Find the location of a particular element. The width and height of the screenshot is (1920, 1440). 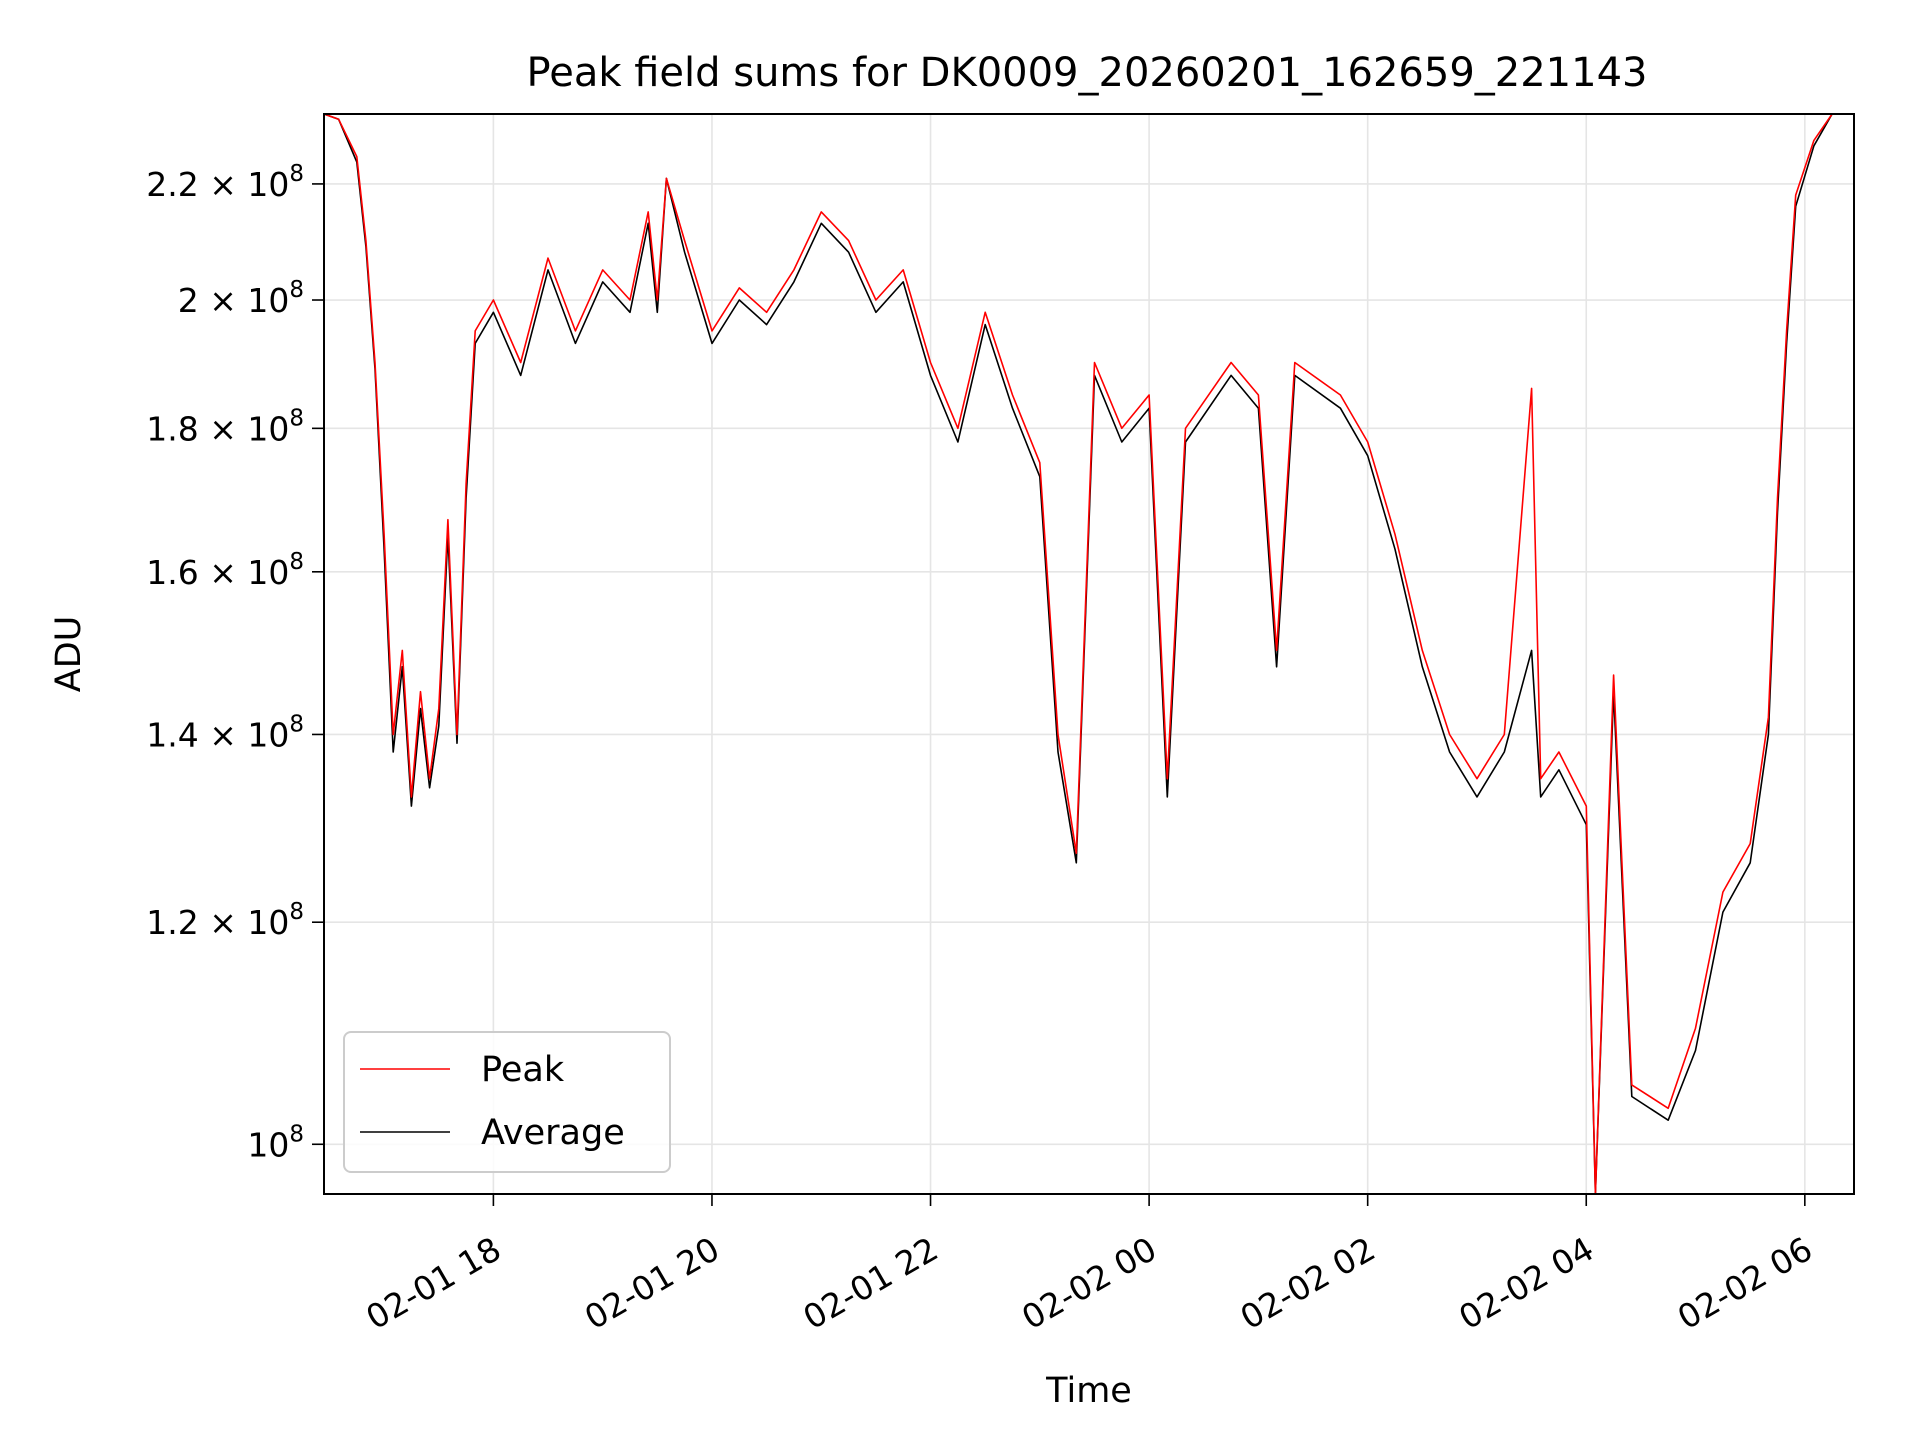

y-tick-label: 1.2 × 108 is located at coordinates (225, 920).